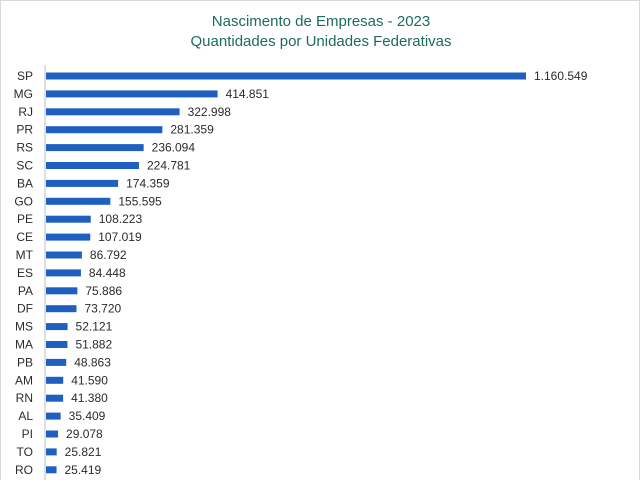 The height and width of the screenshot is (480, 640). What do you see at coordinates (23, 201) in the screenshot?
I see `category-label-go: GO` at bounding box center [23, 201].